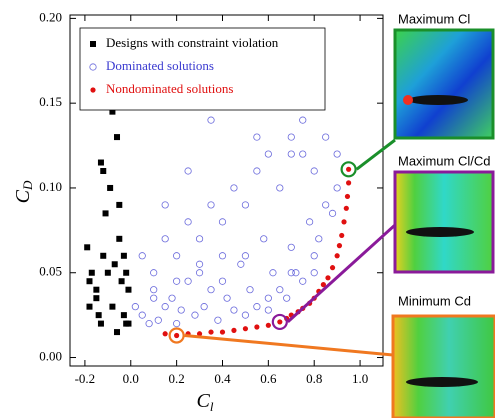  I want to click on x-tick-label: 0.0, so click(131, 378).